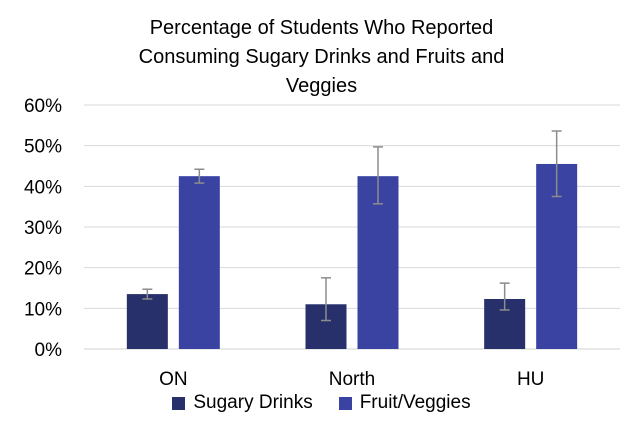 The height and width of the screenshot is (427, 643). I want to click on y-tick-label: 20%, so click(43, 269).